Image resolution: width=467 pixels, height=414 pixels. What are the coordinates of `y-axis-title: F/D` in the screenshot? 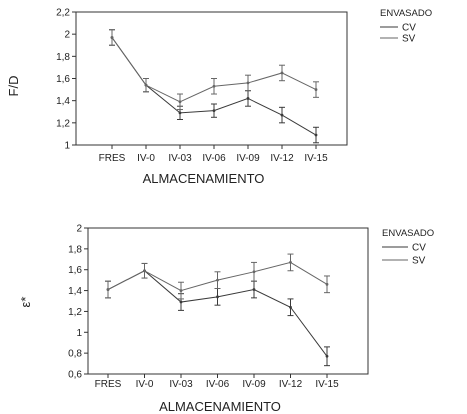 It's located at (13, 86).